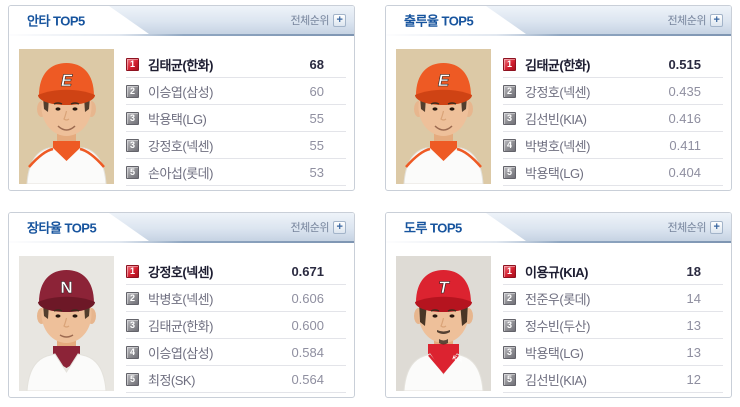 This screenshot has height=407, width=740. I want to click on rank-row: 4 박병호(넥센) 0.411, so click(613, 145).